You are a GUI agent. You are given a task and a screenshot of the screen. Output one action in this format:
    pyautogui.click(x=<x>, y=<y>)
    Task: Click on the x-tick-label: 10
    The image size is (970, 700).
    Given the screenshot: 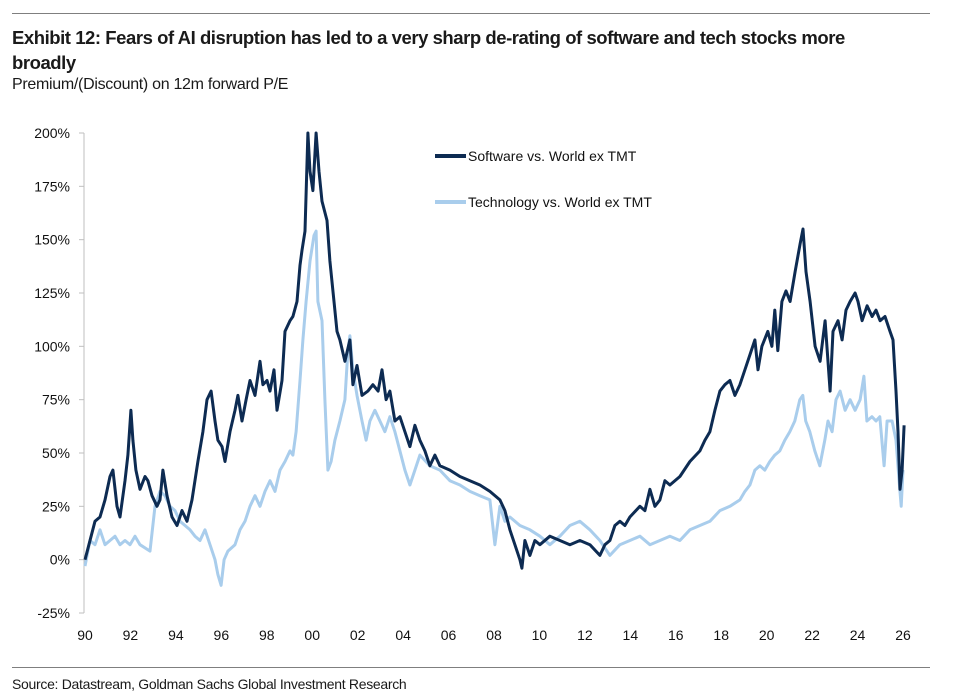 What is the action you would take?
    pyautogui.click(x=540, y=635)
    